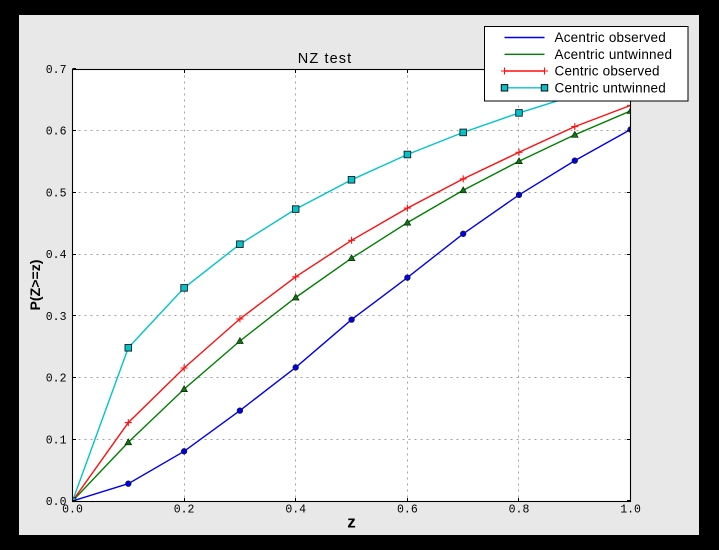 This screenshot has width=719, height=550. What do you see at coordinates (35, 285) in the screenshot?
I see `svg-text: P(Z>=z)` at bounding box center [35, 285].